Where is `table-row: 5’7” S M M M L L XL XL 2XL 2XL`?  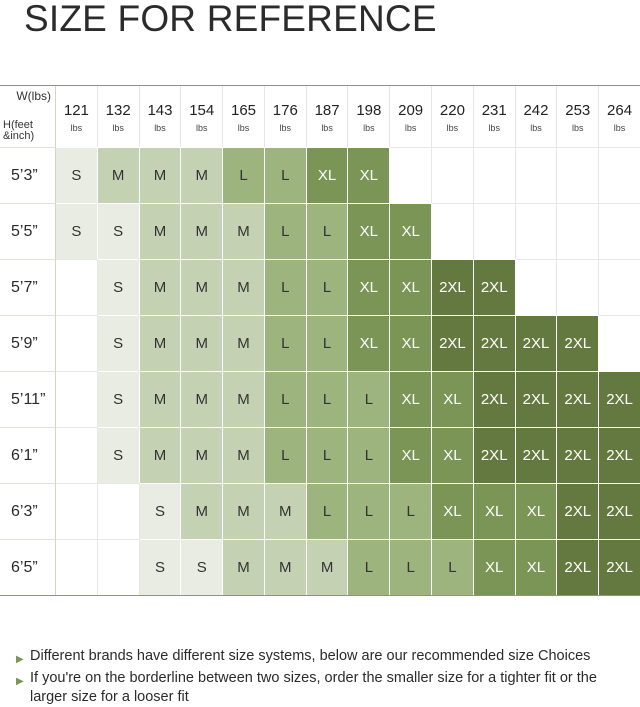 table-row: 5’7” S M M M L L XL XL 2XL 2XL is located at coordinates (320, 287).